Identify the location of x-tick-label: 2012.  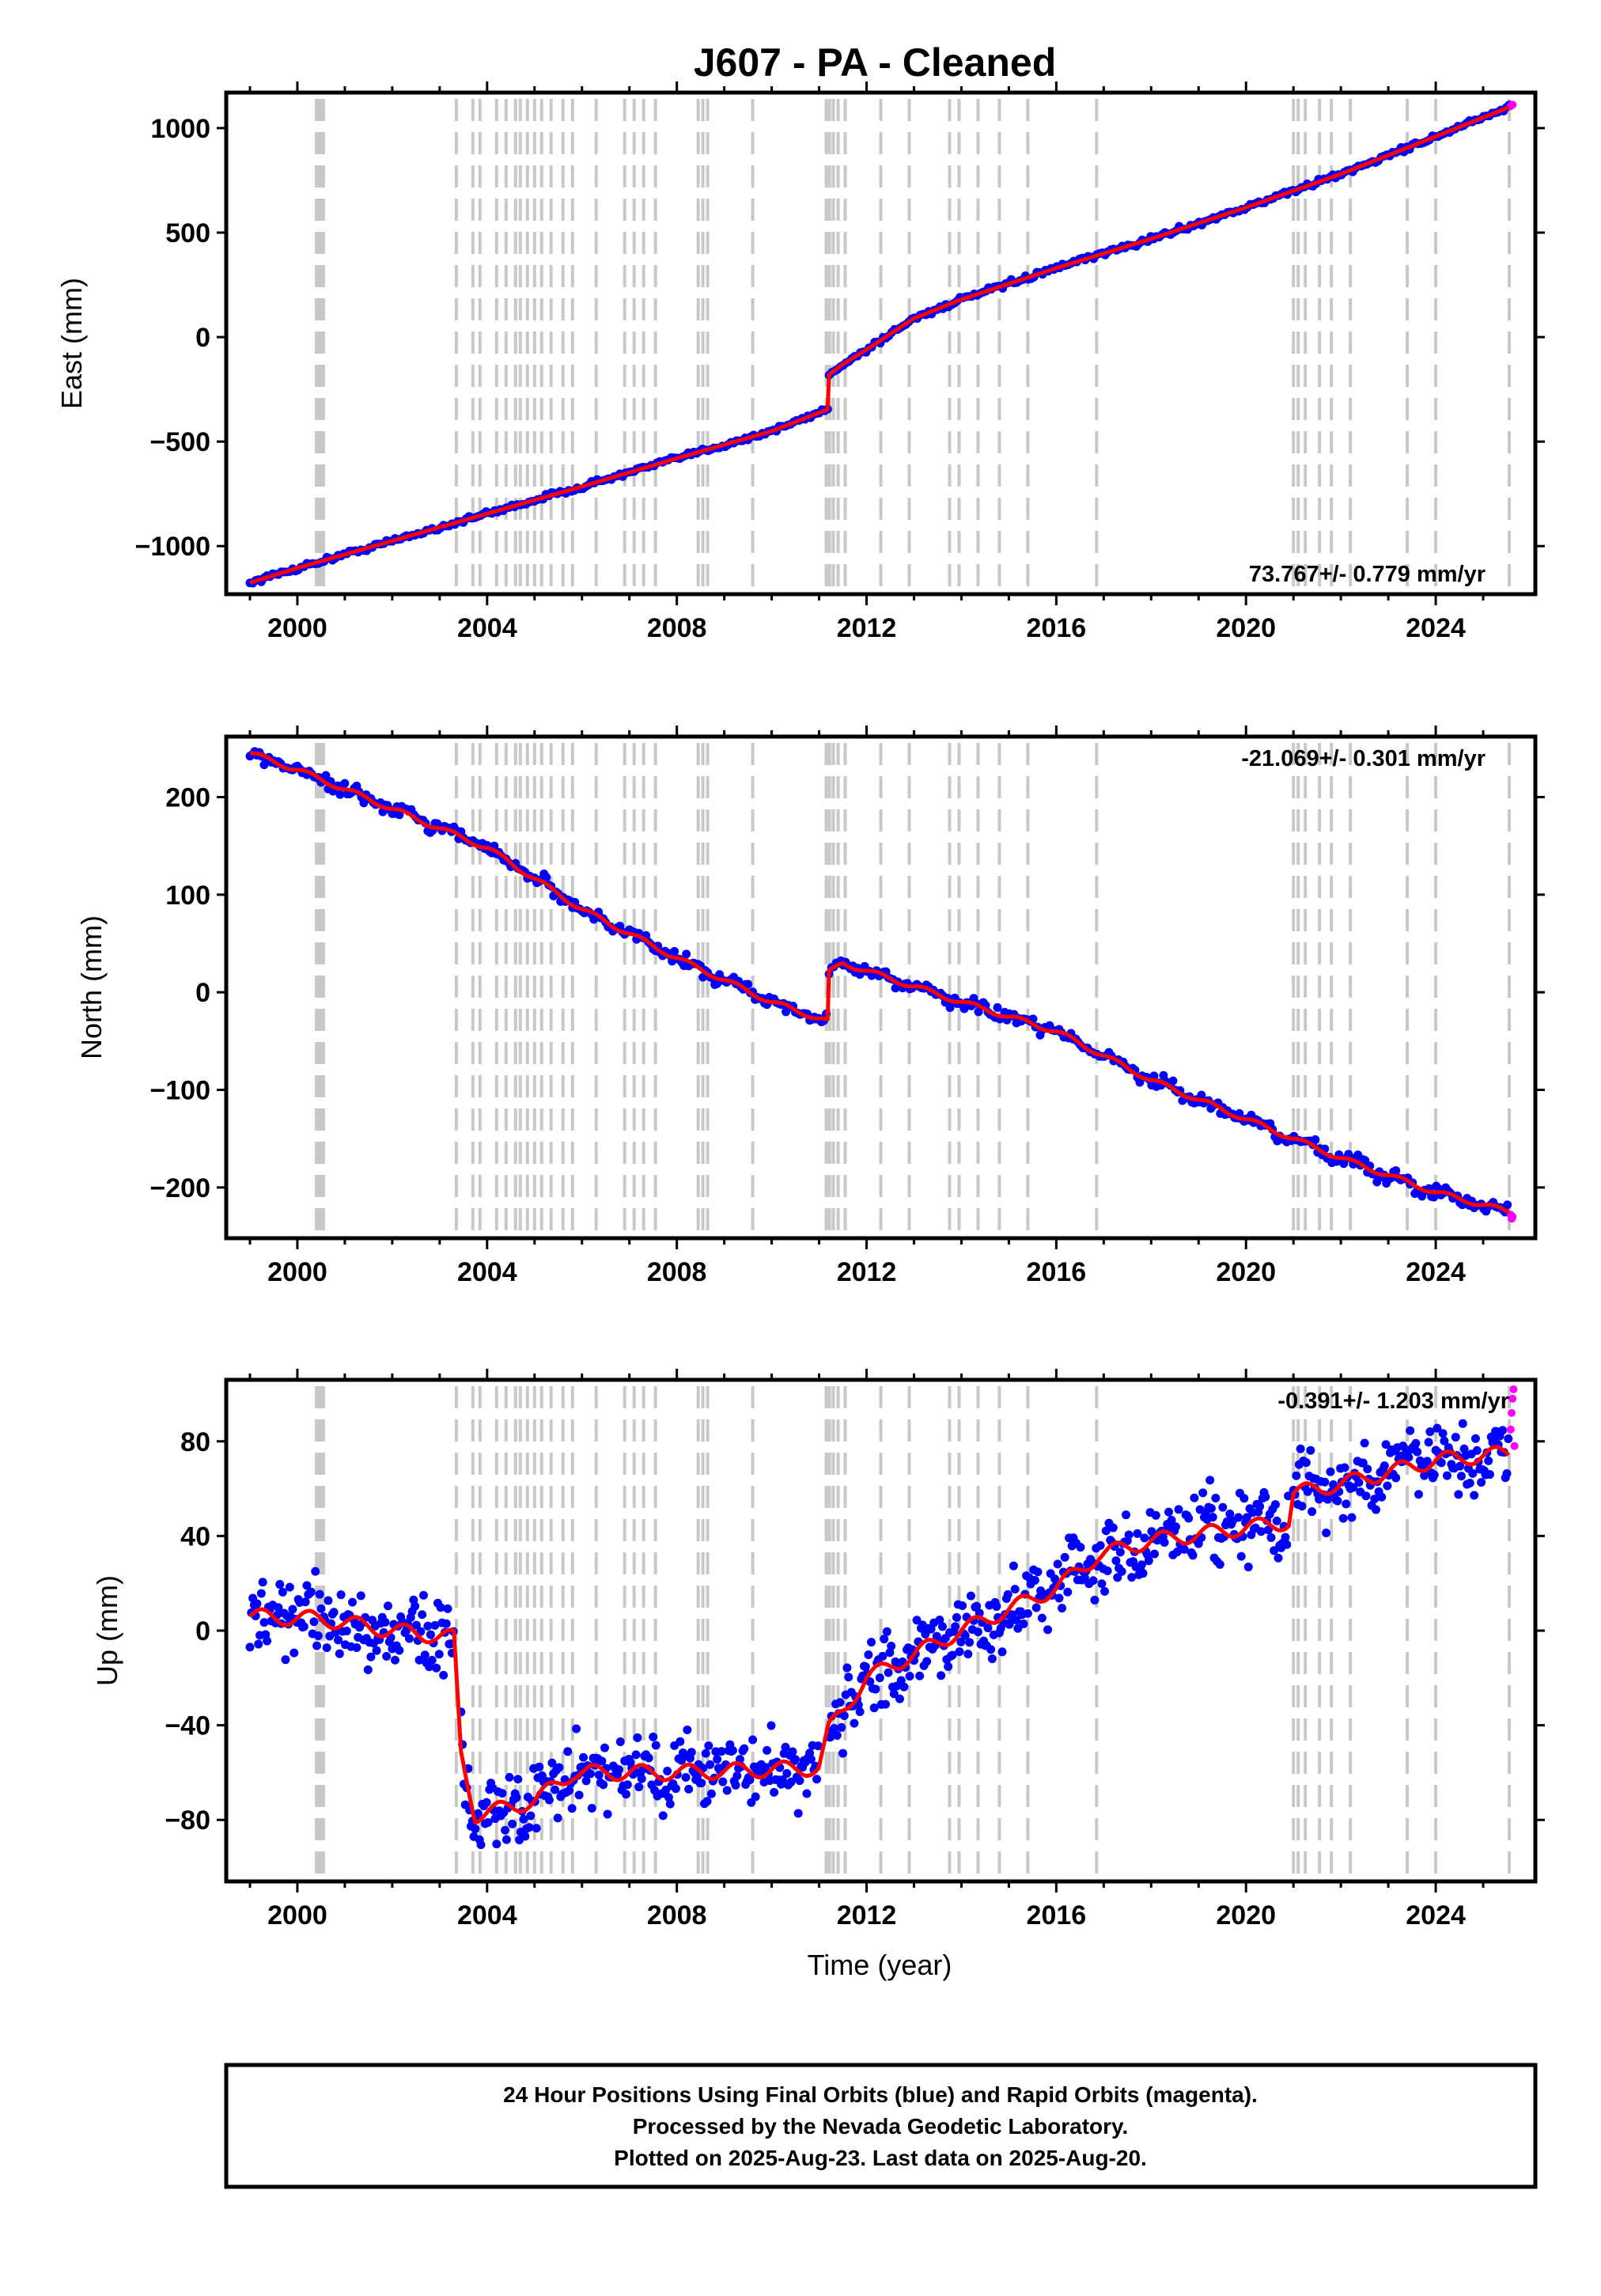
(867, 628).